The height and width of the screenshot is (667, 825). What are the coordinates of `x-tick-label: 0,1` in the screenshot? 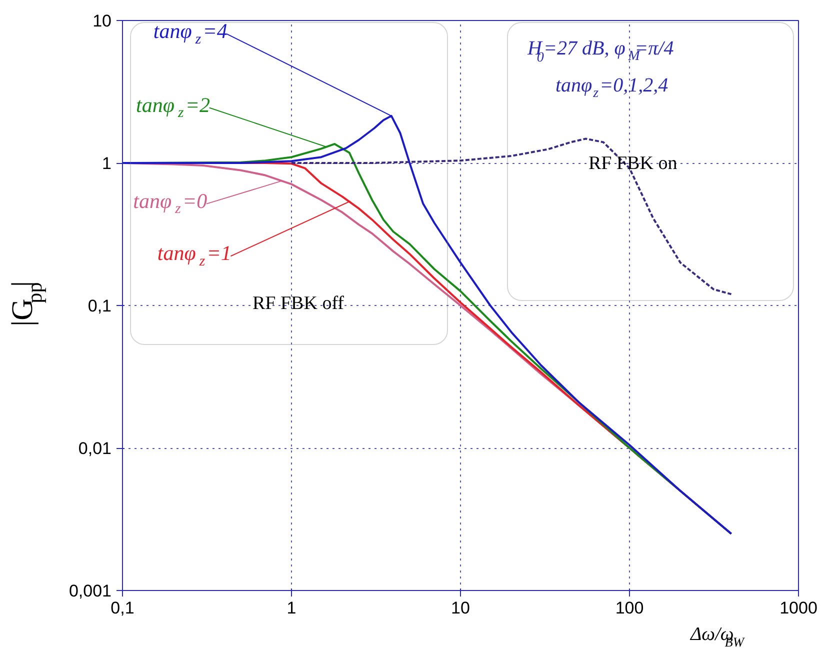 It's located at (122, 608).